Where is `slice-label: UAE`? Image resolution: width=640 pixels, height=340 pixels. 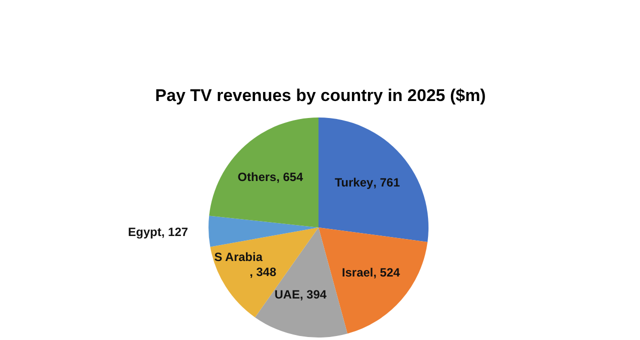 slice-label: UAE is located at coordinates (287, 295).